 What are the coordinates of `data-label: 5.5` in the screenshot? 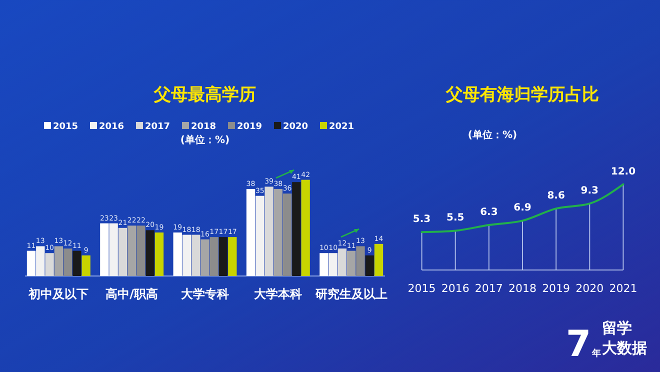 It's located at (455, 218).